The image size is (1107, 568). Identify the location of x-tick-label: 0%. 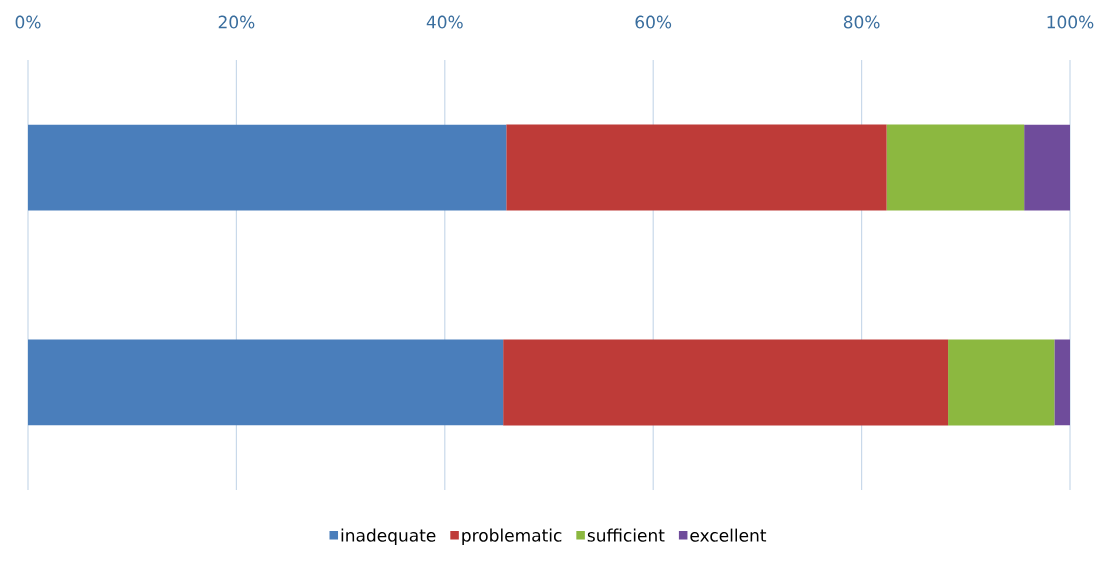
(28, 22).